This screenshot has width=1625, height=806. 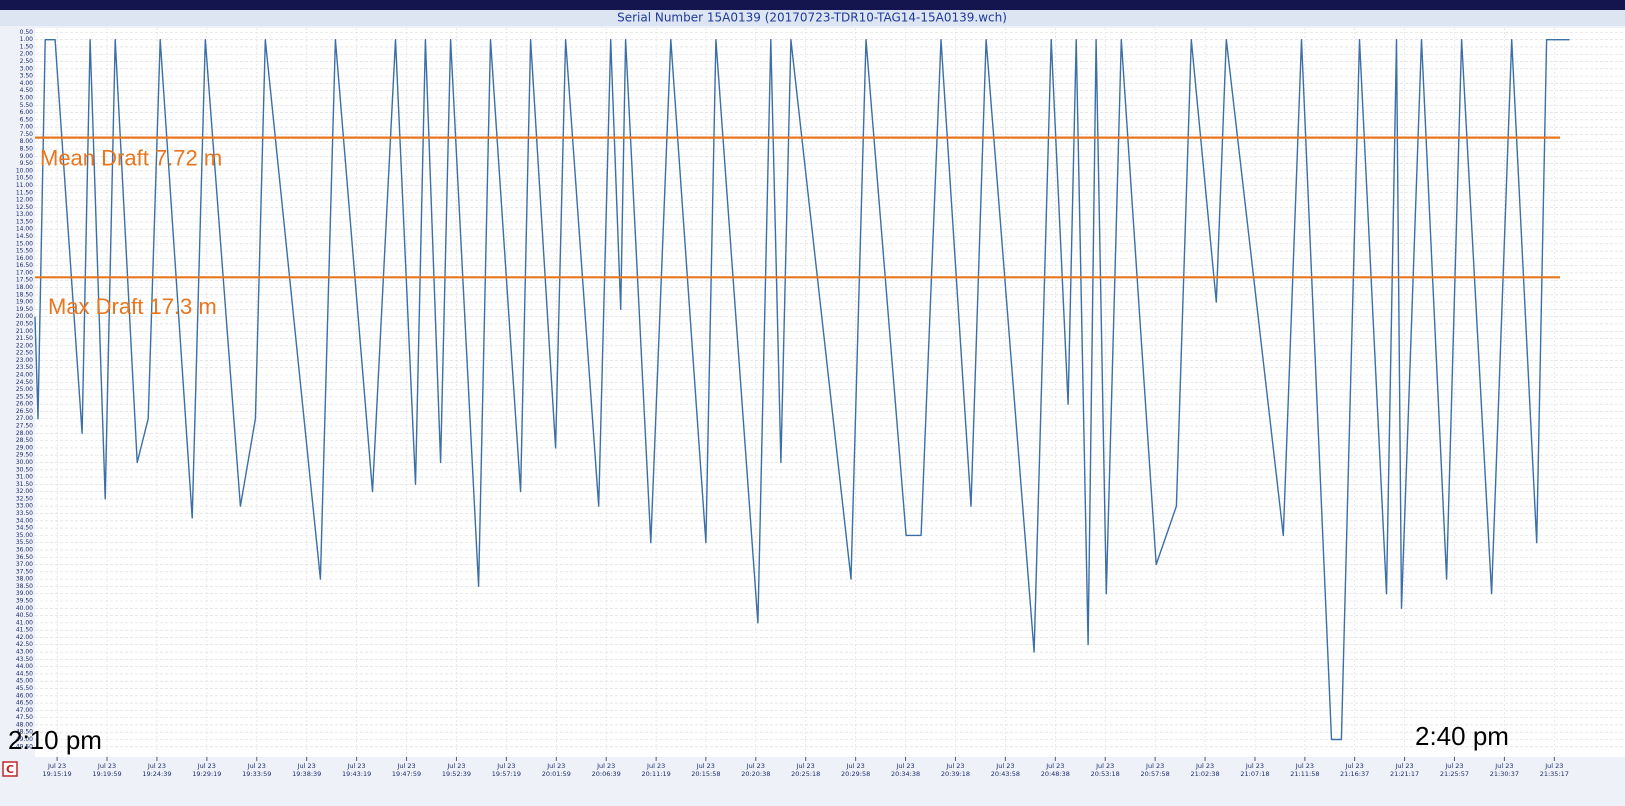 I want to click on title-bar, so click(x=812, y=18).